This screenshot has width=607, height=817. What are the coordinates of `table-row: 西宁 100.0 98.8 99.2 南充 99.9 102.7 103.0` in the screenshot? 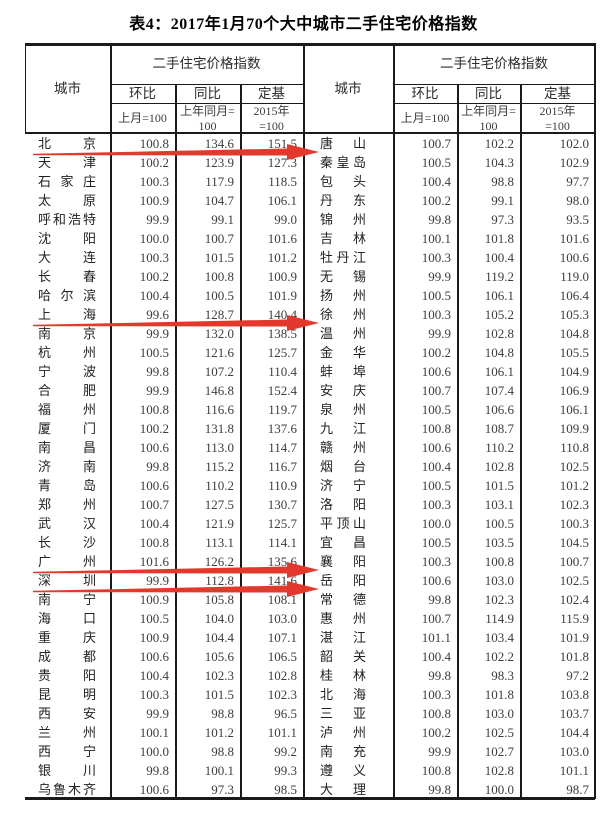 It's located at (310, 751).